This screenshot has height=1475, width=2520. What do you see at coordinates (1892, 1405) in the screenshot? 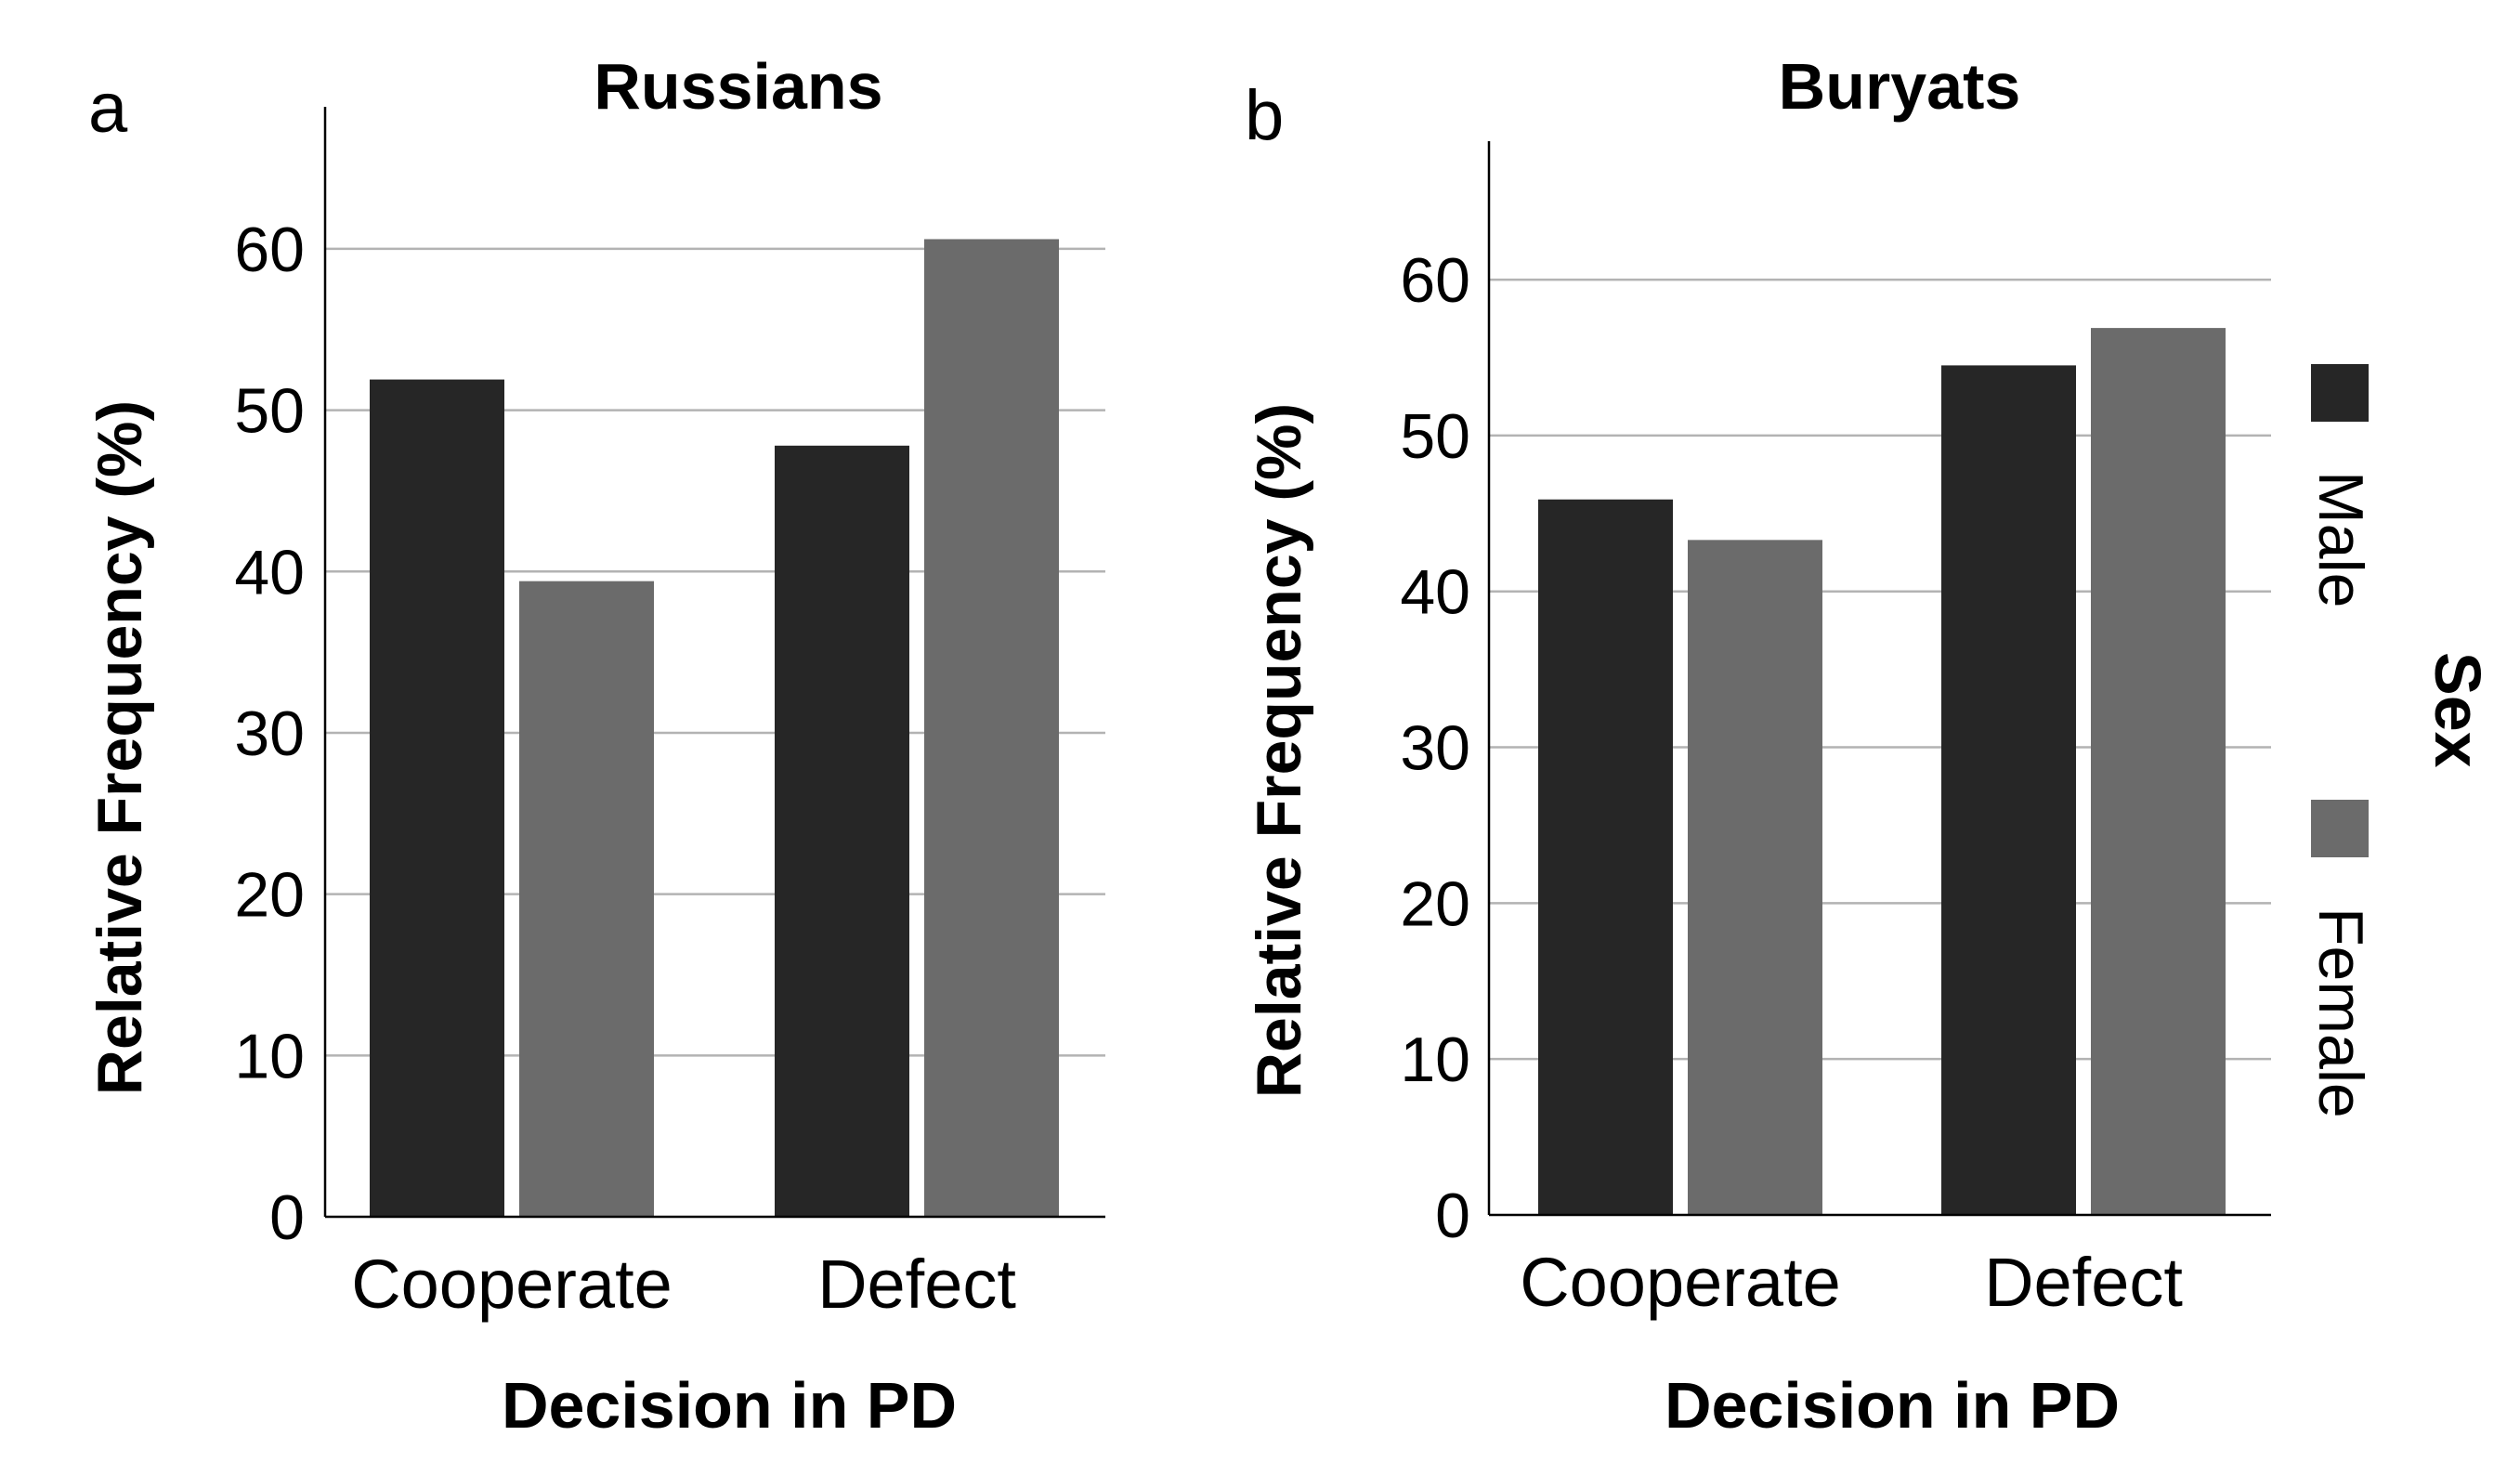
I see `x-axis-label-buryats: Decision in PD` at bounding box center [1892, 1405].